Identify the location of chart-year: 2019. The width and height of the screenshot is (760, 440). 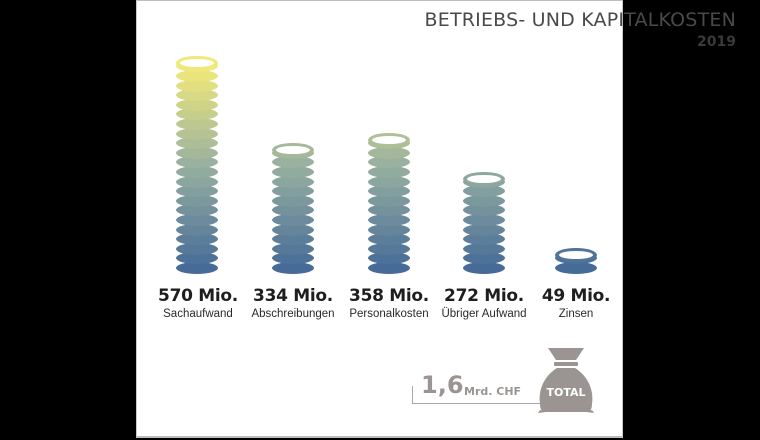
(716, 42).